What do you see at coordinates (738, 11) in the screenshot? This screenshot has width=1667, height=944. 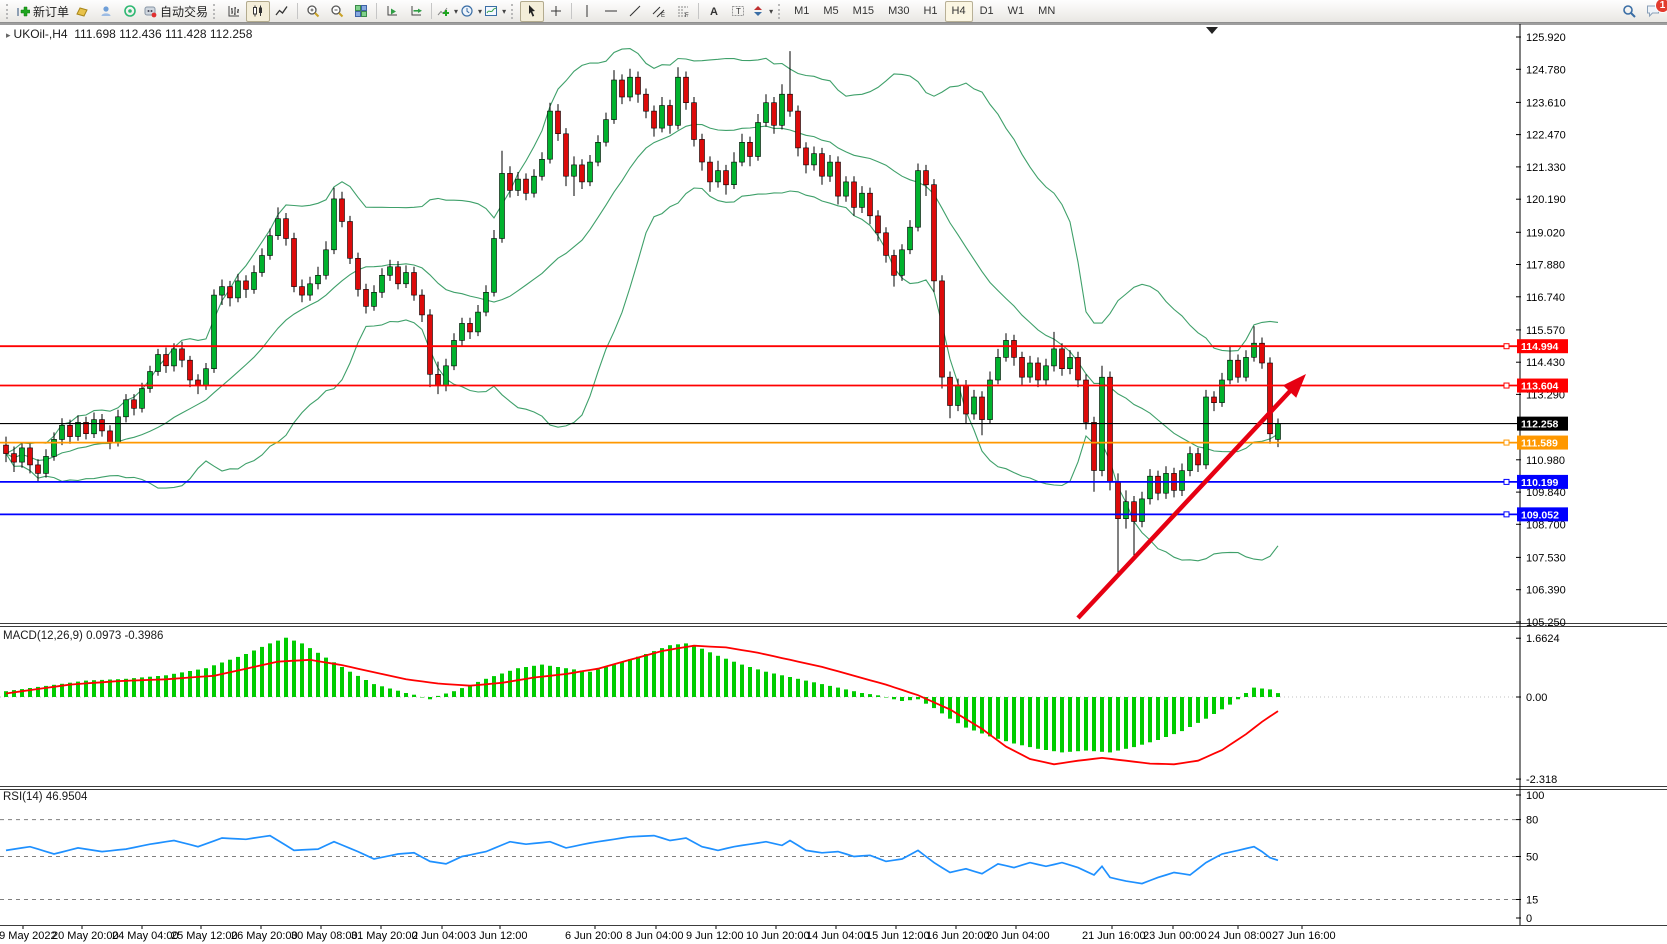 I see `text-label-button: T` at bounding box center [738, 11].